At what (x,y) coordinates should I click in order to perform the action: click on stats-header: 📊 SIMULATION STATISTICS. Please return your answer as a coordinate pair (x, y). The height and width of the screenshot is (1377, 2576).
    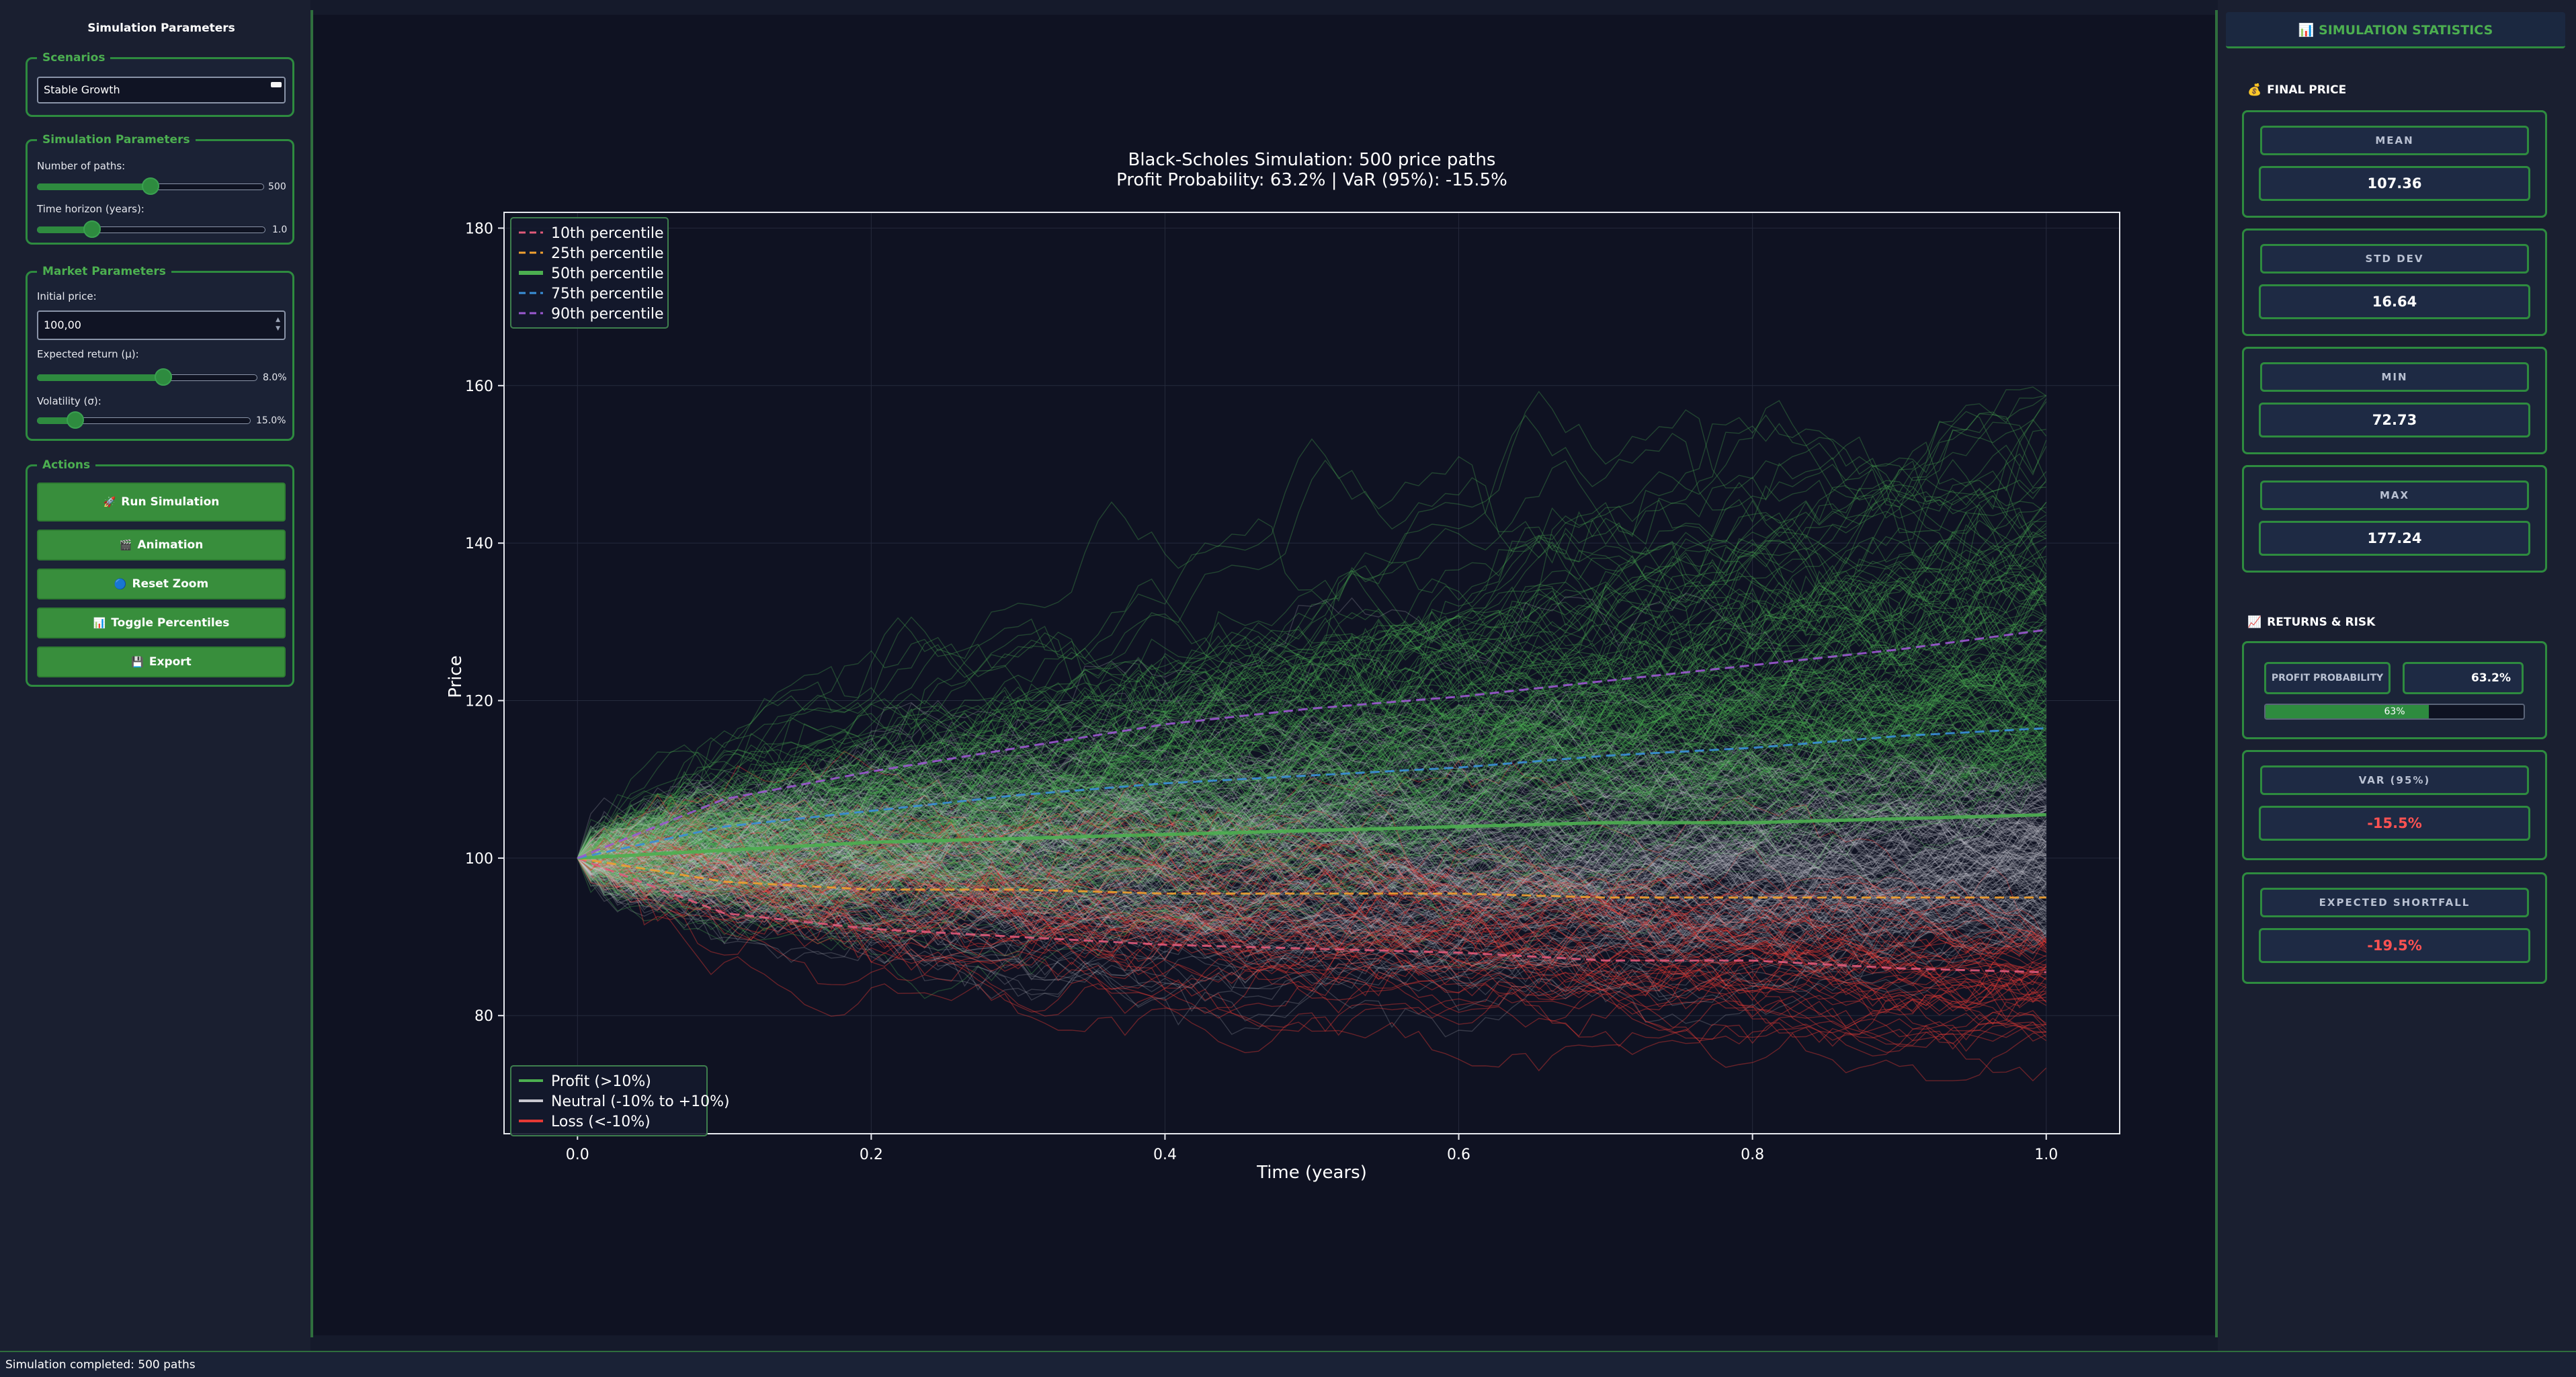
    Looking at the image, I should click on (2395, 30).